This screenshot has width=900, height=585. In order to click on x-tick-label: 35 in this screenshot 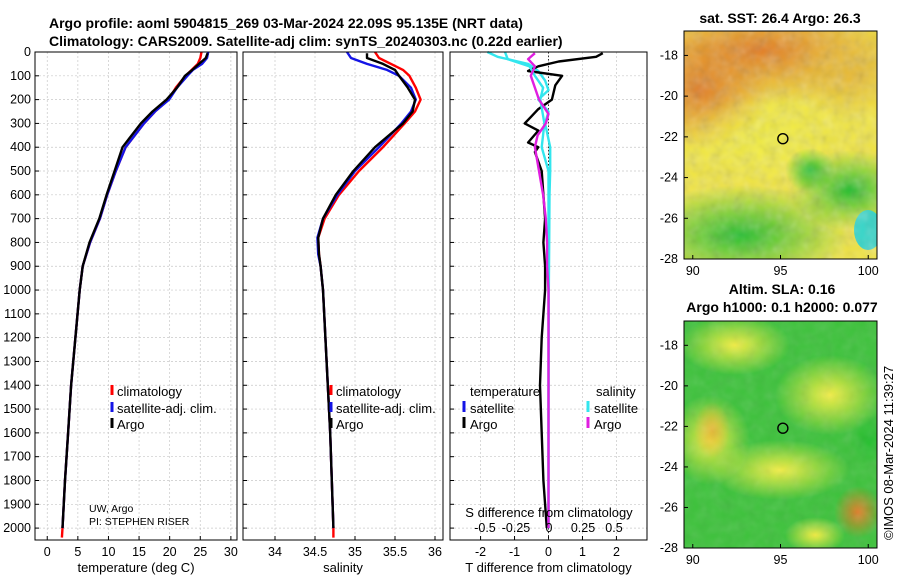, I will do `click(355, 552)`.